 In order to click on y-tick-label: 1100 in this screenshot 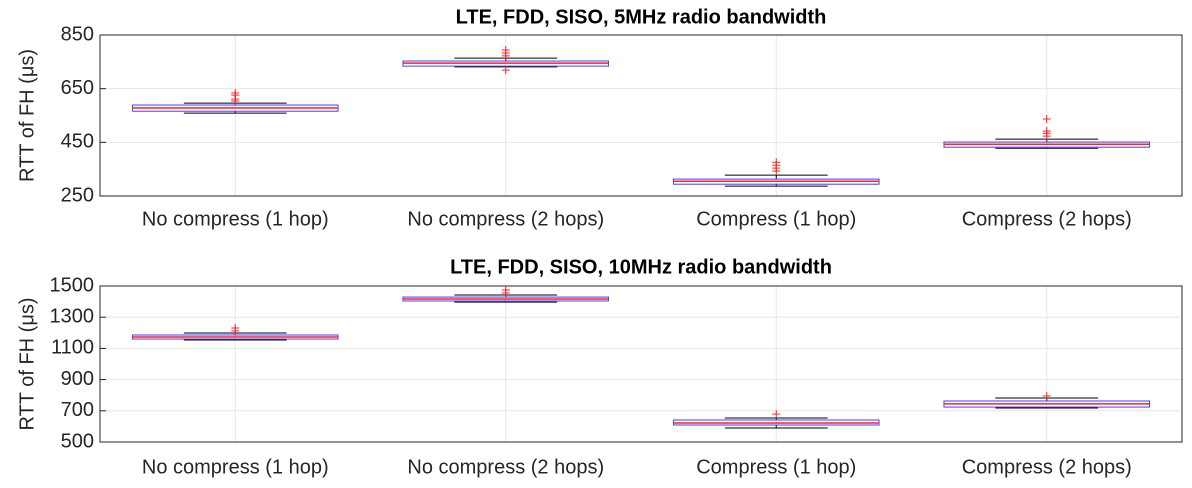, I will do `click(72, 348)`.